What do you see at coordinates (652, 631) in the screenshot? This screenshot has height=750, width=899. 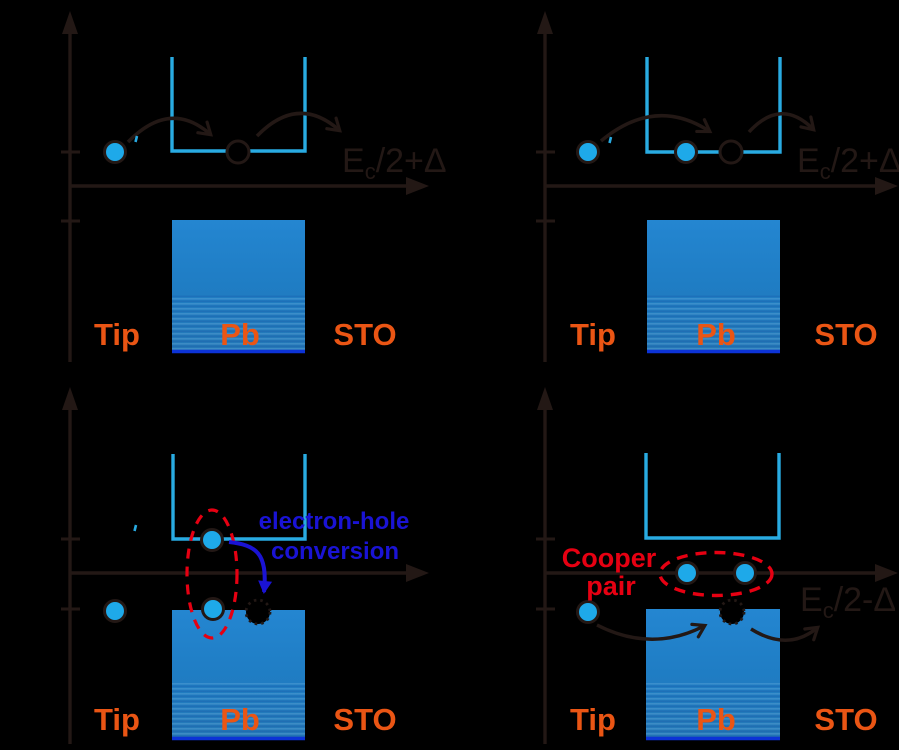 I see `tunnel-arrow-tip-to-hole` at bounding box center [652, 631].